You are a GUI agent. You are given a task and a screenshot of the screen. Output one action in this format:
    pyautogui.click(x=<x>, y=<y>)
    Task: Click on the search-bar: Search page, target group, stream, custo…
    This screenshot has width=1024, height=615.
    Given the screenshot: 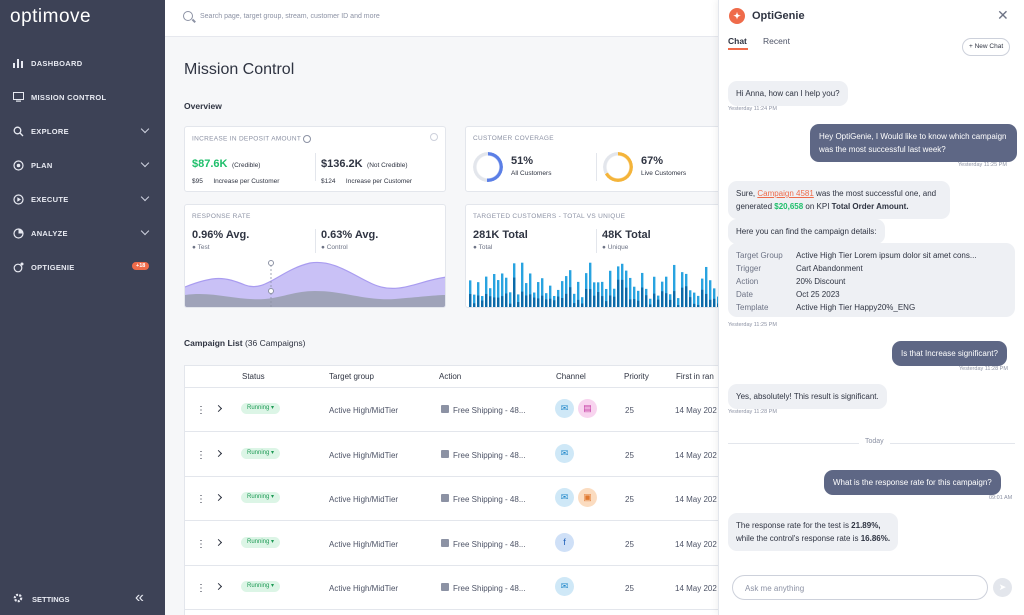 What is the action you would take?
    pyautogui.click(x=441, y=18)
    